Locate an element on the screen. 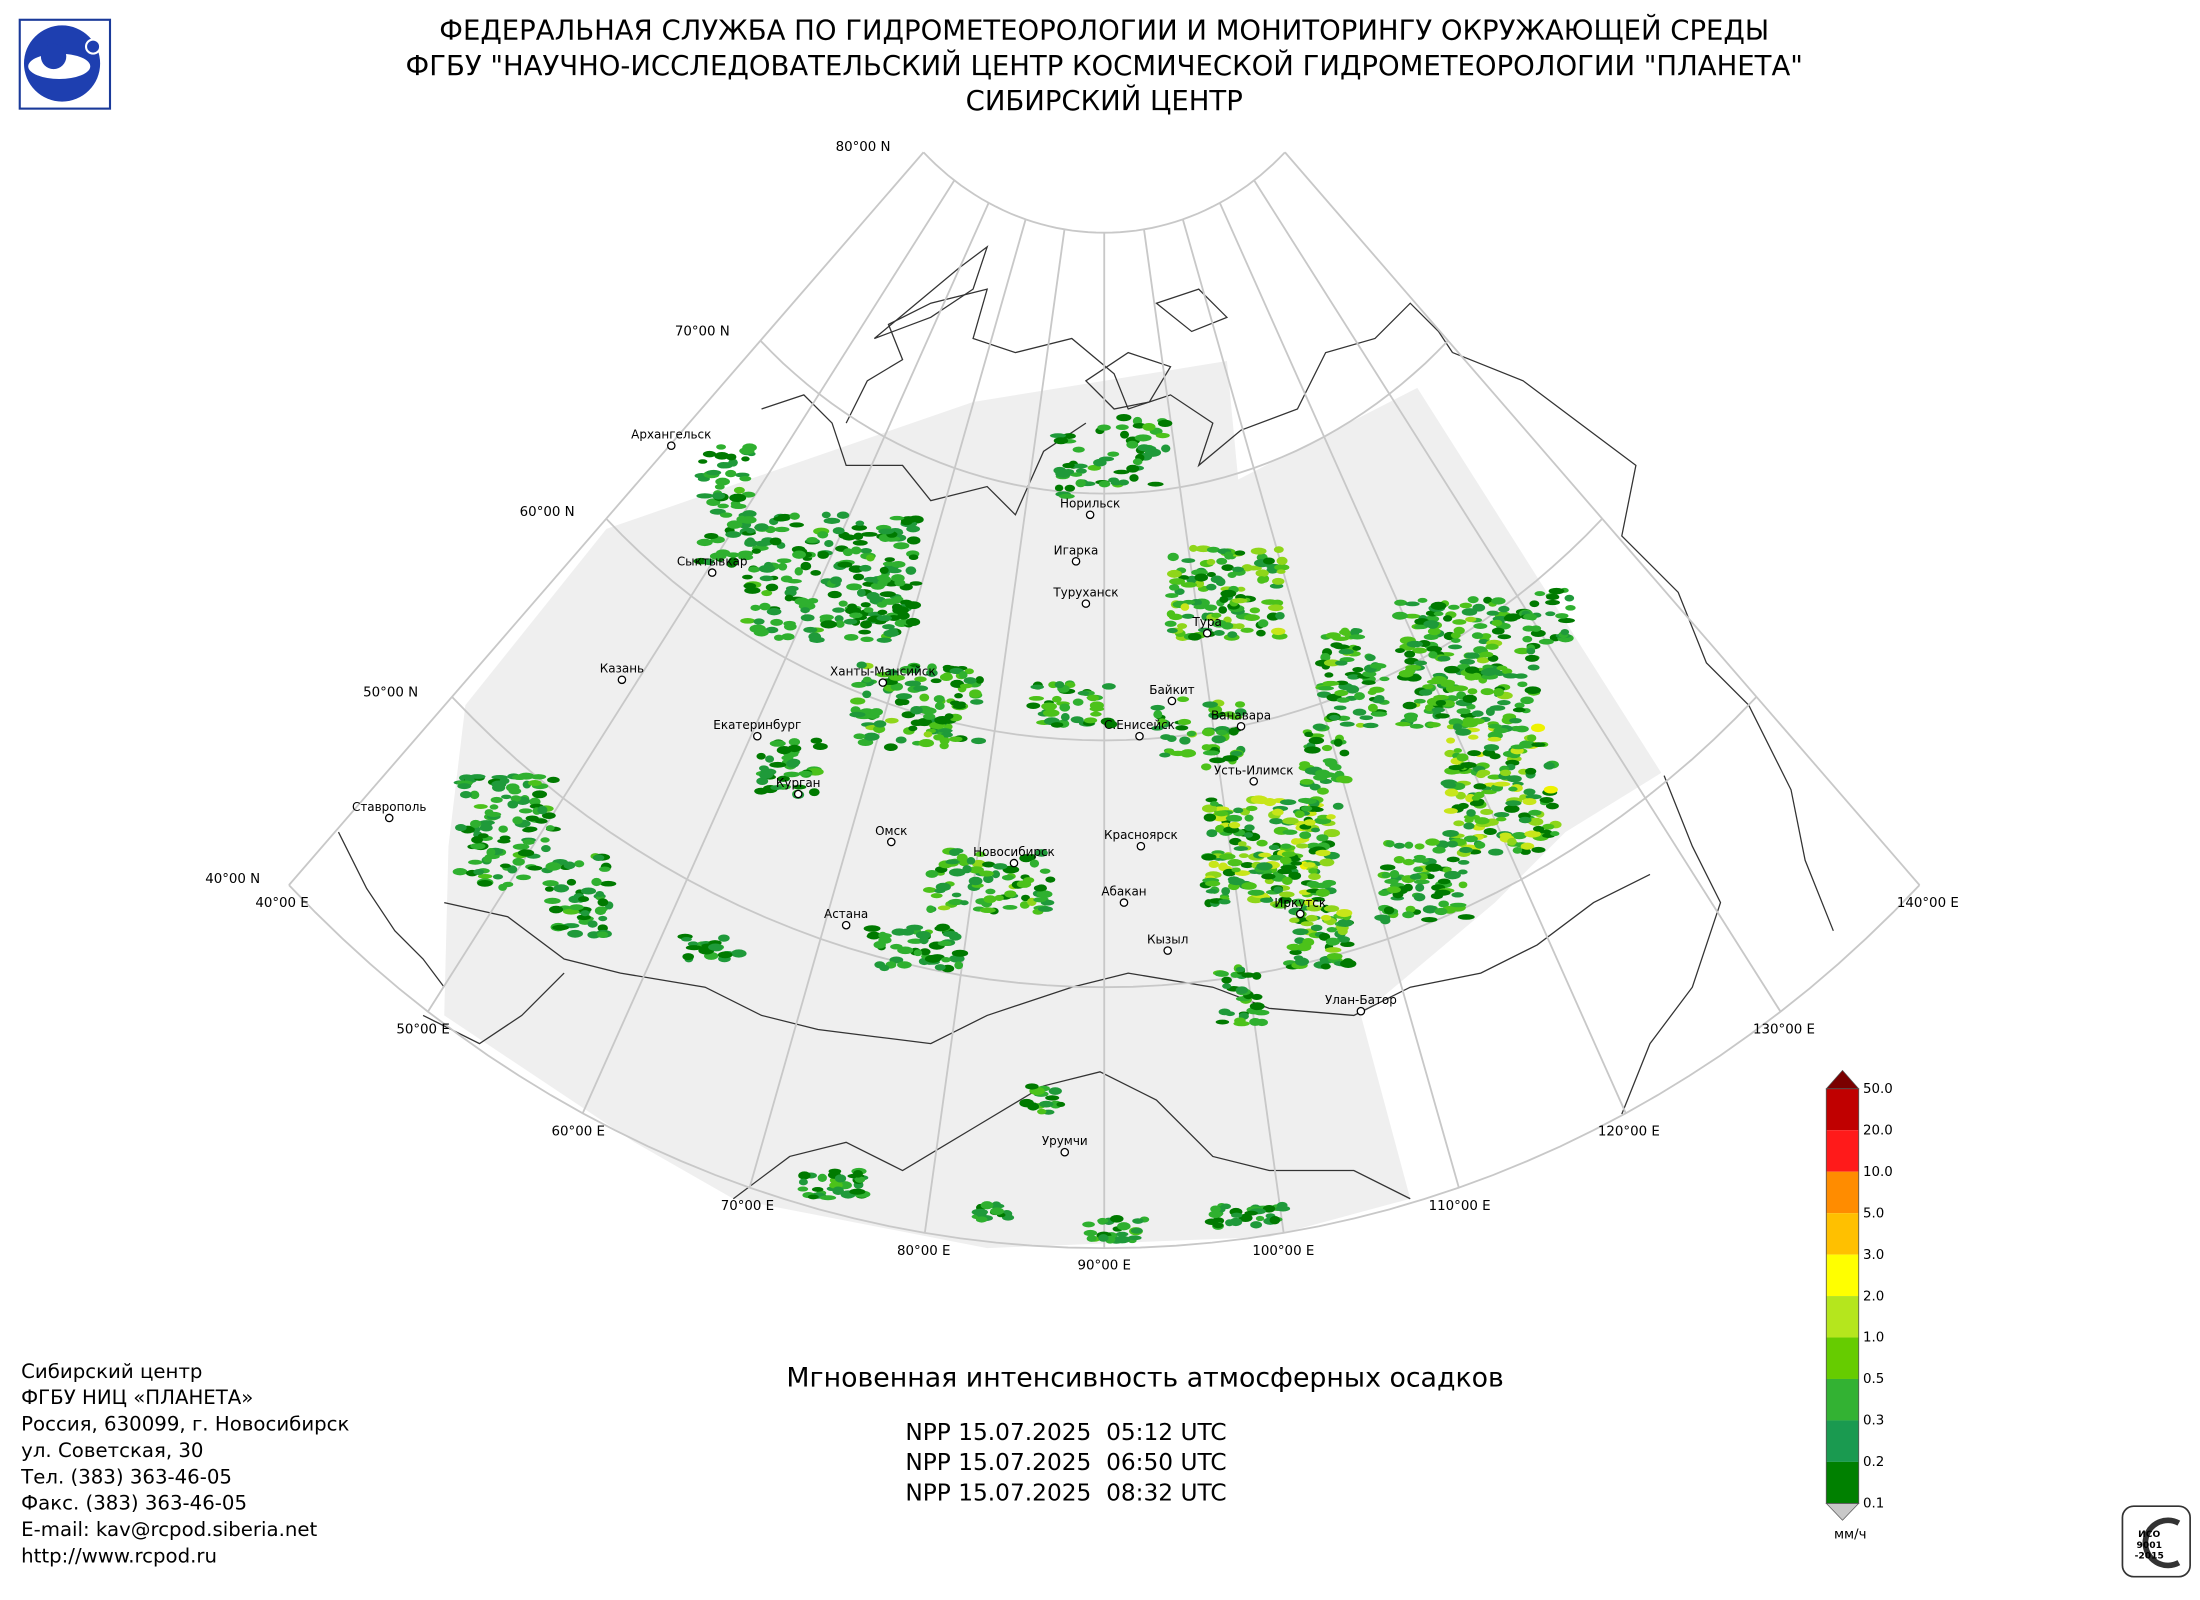 This screenshot has width=2200, height=1600. contact-line: Тел. (383) 363-46-05 is located at coordinates (126, 1476).